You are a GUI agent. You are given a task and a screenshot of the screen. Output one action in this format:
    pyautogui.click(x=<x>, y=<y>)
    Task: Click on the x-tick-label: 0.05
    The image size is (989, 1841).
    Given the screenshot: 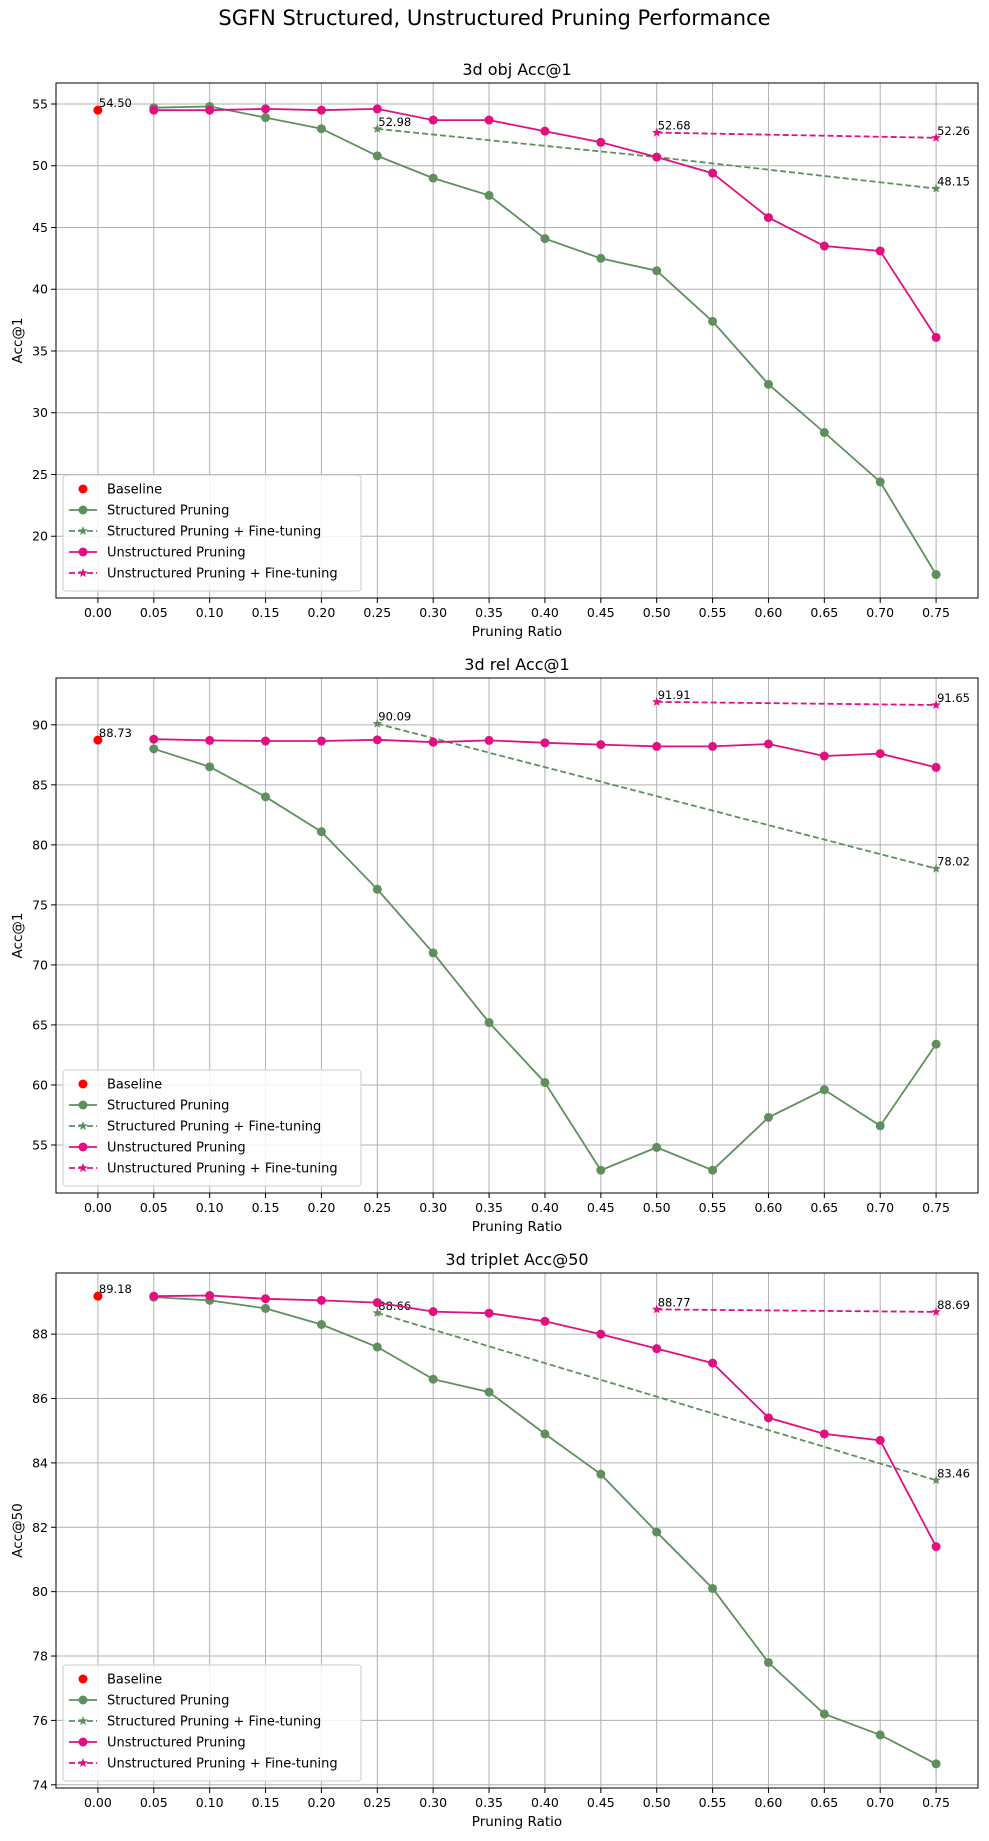 What is the action you would take?
    pyautogui.click(x=154, y=1207)
    